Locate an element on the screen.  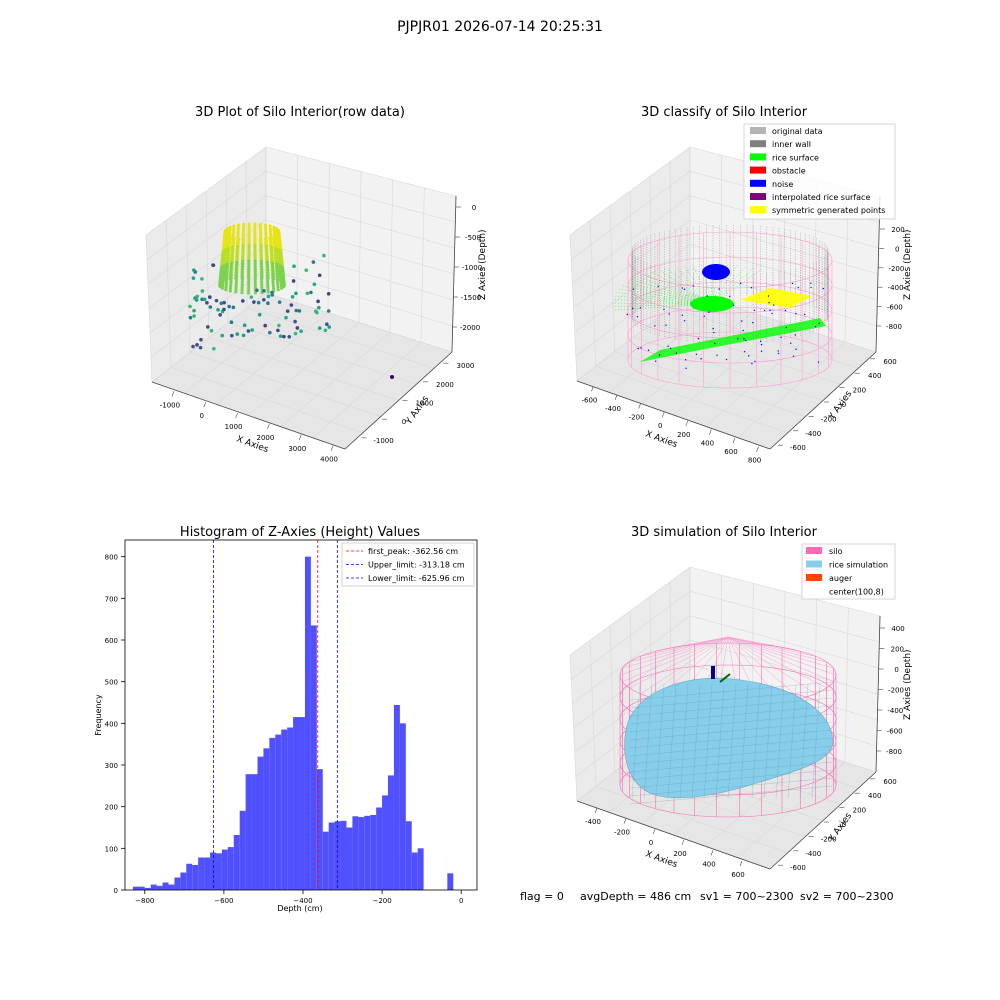
tick-label: -200 is located at coordinates (896, 691).